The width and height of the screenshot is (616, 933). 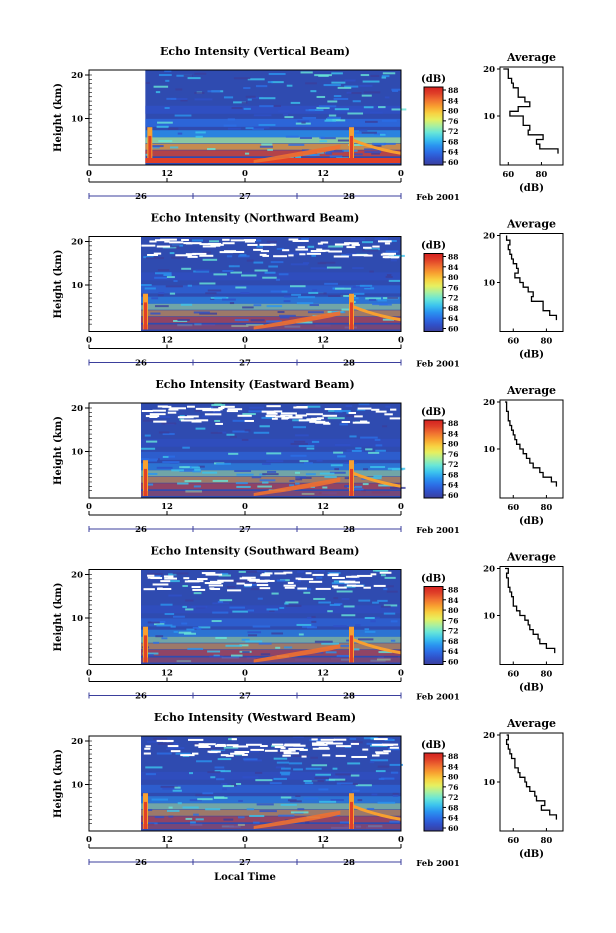 What do you see at coordinates (255, 218) in the screenshot?
I see `panel-title: Echo Intensity (Northward Beam)` at bounding box center [255, 218].